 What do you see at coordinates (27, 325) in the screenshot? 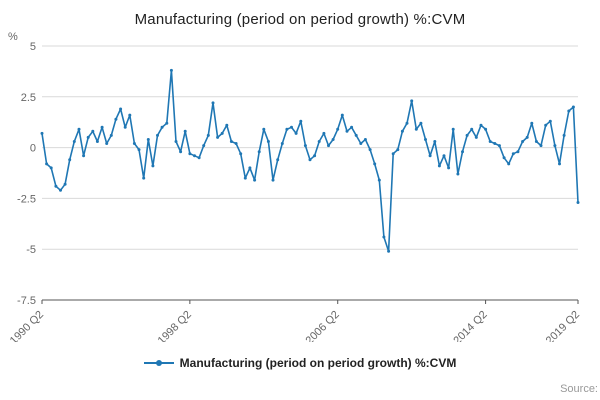
I see `x-tick-label: 1990 Q2` at bounding box center [27, 325].